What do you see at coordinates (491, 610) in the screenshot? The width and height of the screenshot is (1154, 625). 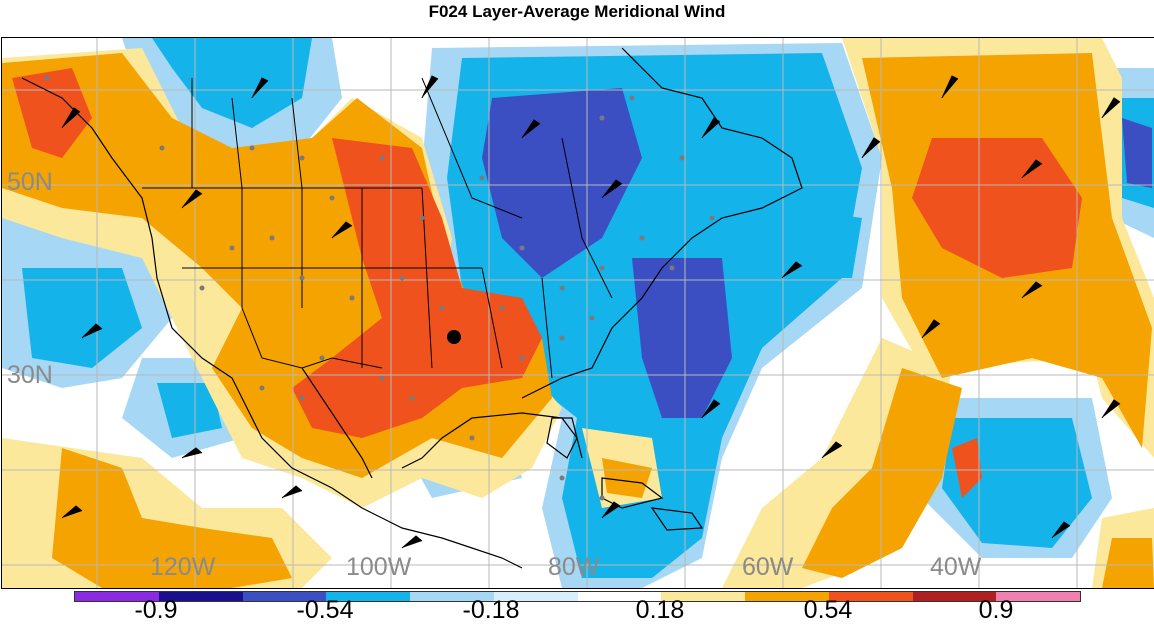 I see `colorbar-label-neg-0-18: -0.18` at bounding box center [491, 610].